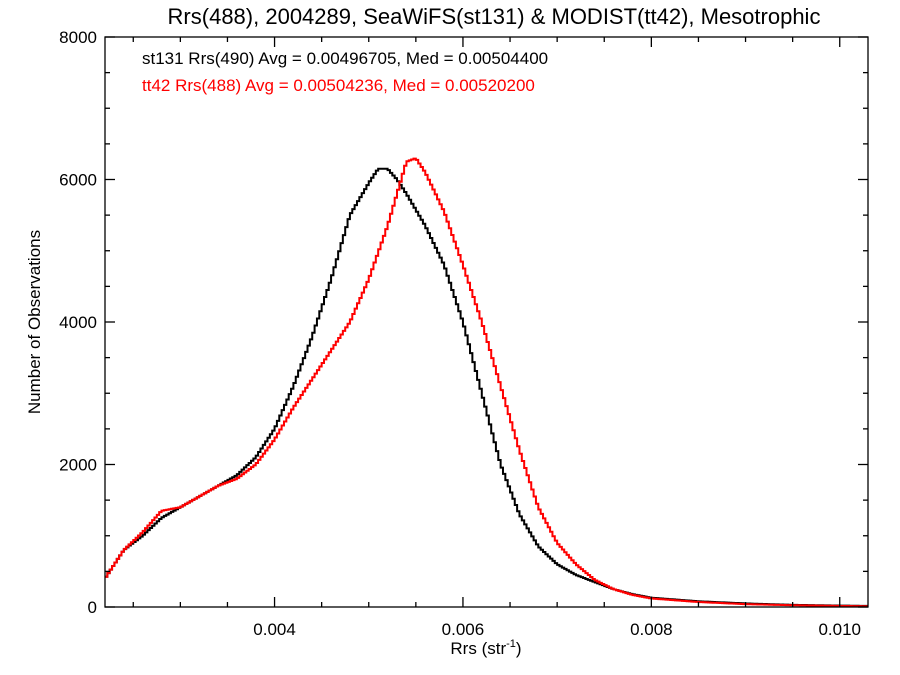 This screenshot has width=900, height=675. What do you see at coordinates (478, 648) in the screenshot?
I see `x-axis-label-main: Rrs (str` at bounding box center [478, 648].